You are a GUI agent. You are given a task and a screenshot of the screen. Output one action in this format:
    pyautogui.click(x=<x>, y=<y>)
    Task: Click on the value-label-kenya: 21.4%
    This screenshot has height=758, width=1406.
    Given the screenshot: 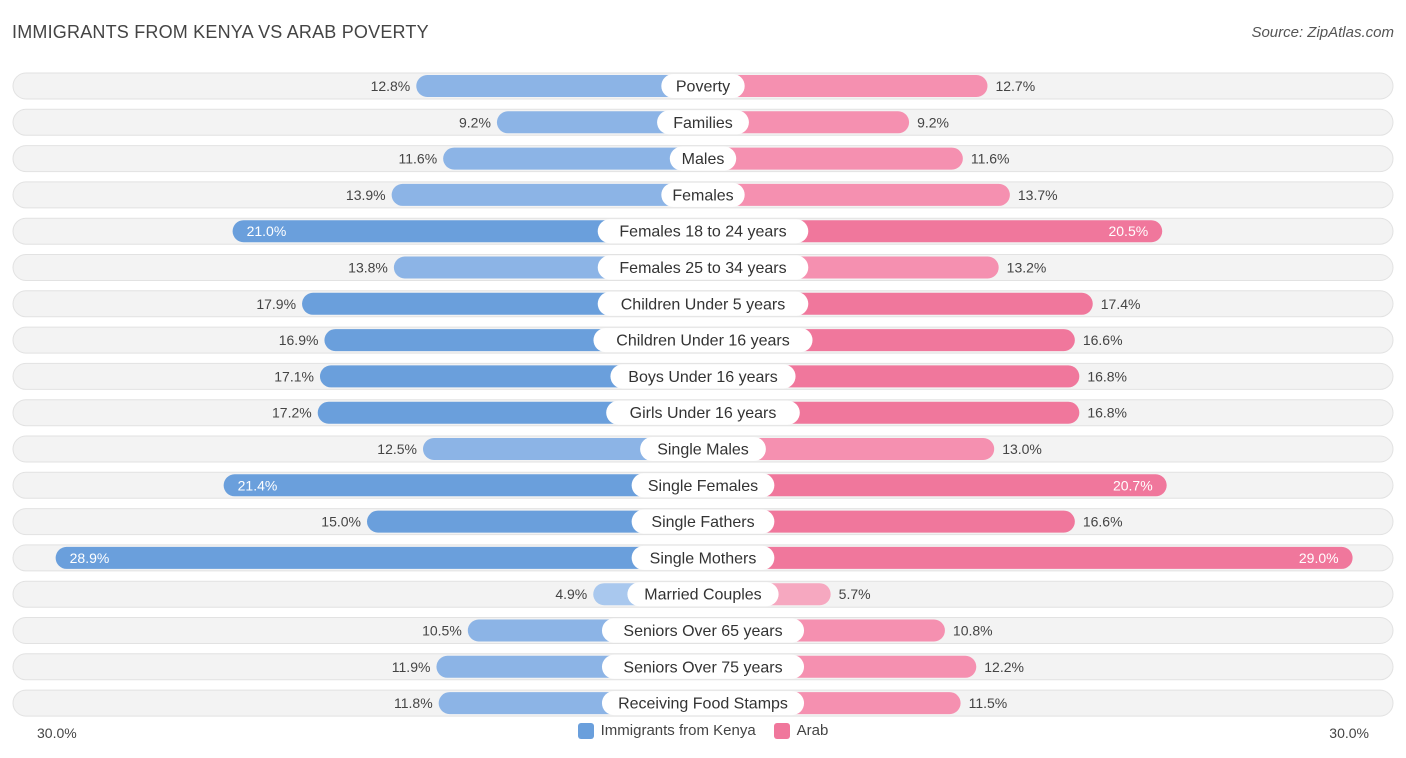 What is the action you would take?
    pyautogui.click(x=258, y=485)
    